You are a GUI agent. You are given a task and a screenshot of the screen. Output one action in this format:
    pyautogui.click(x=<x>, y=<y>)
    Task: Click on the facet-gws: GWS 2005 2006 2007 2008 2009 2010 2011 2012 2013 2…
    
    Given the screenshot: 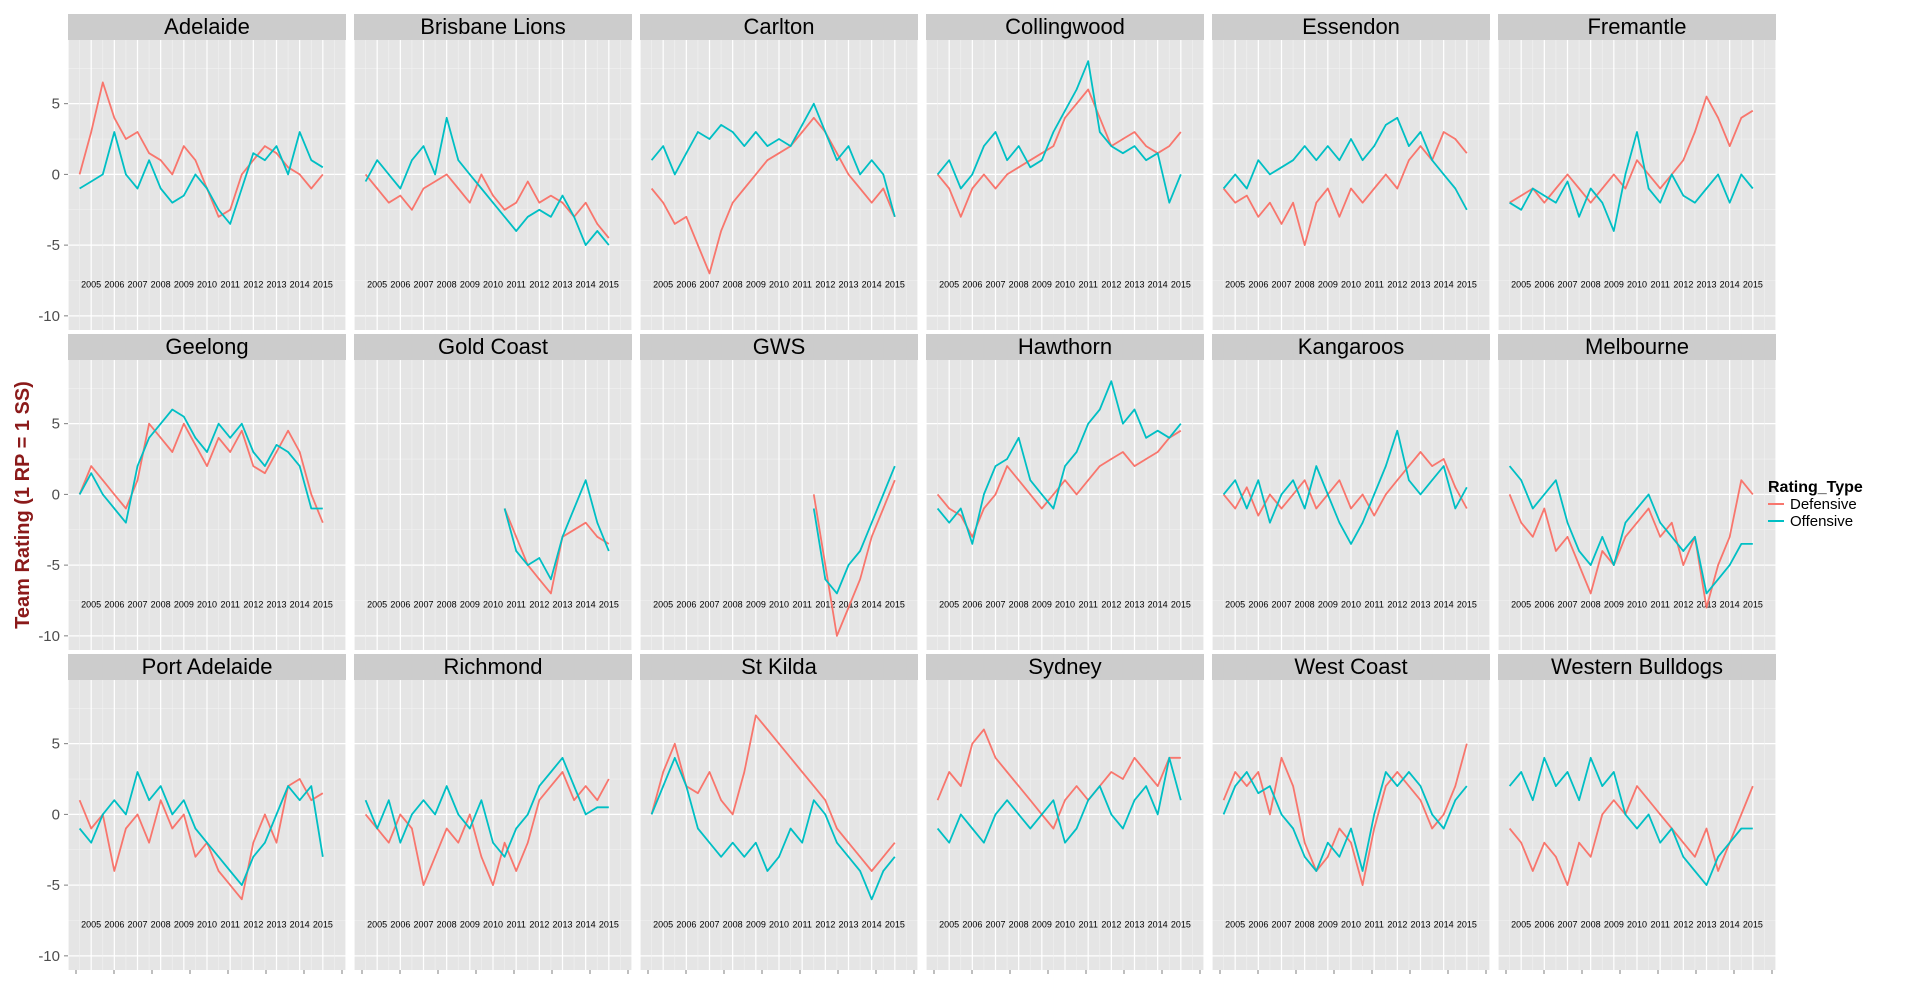 What is the action you would take?
    pyautogui.click(x=779, y=492)
    